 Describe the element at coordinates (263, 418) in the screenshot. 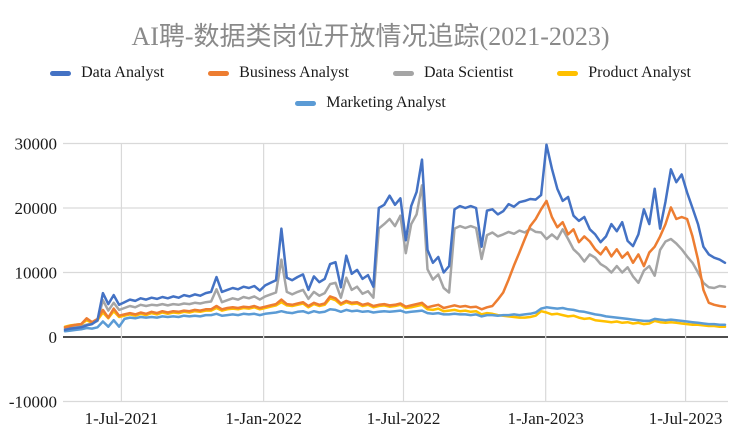

I see `x-tick-label-1-jan-2022: 1-Jan-2022` at that location.